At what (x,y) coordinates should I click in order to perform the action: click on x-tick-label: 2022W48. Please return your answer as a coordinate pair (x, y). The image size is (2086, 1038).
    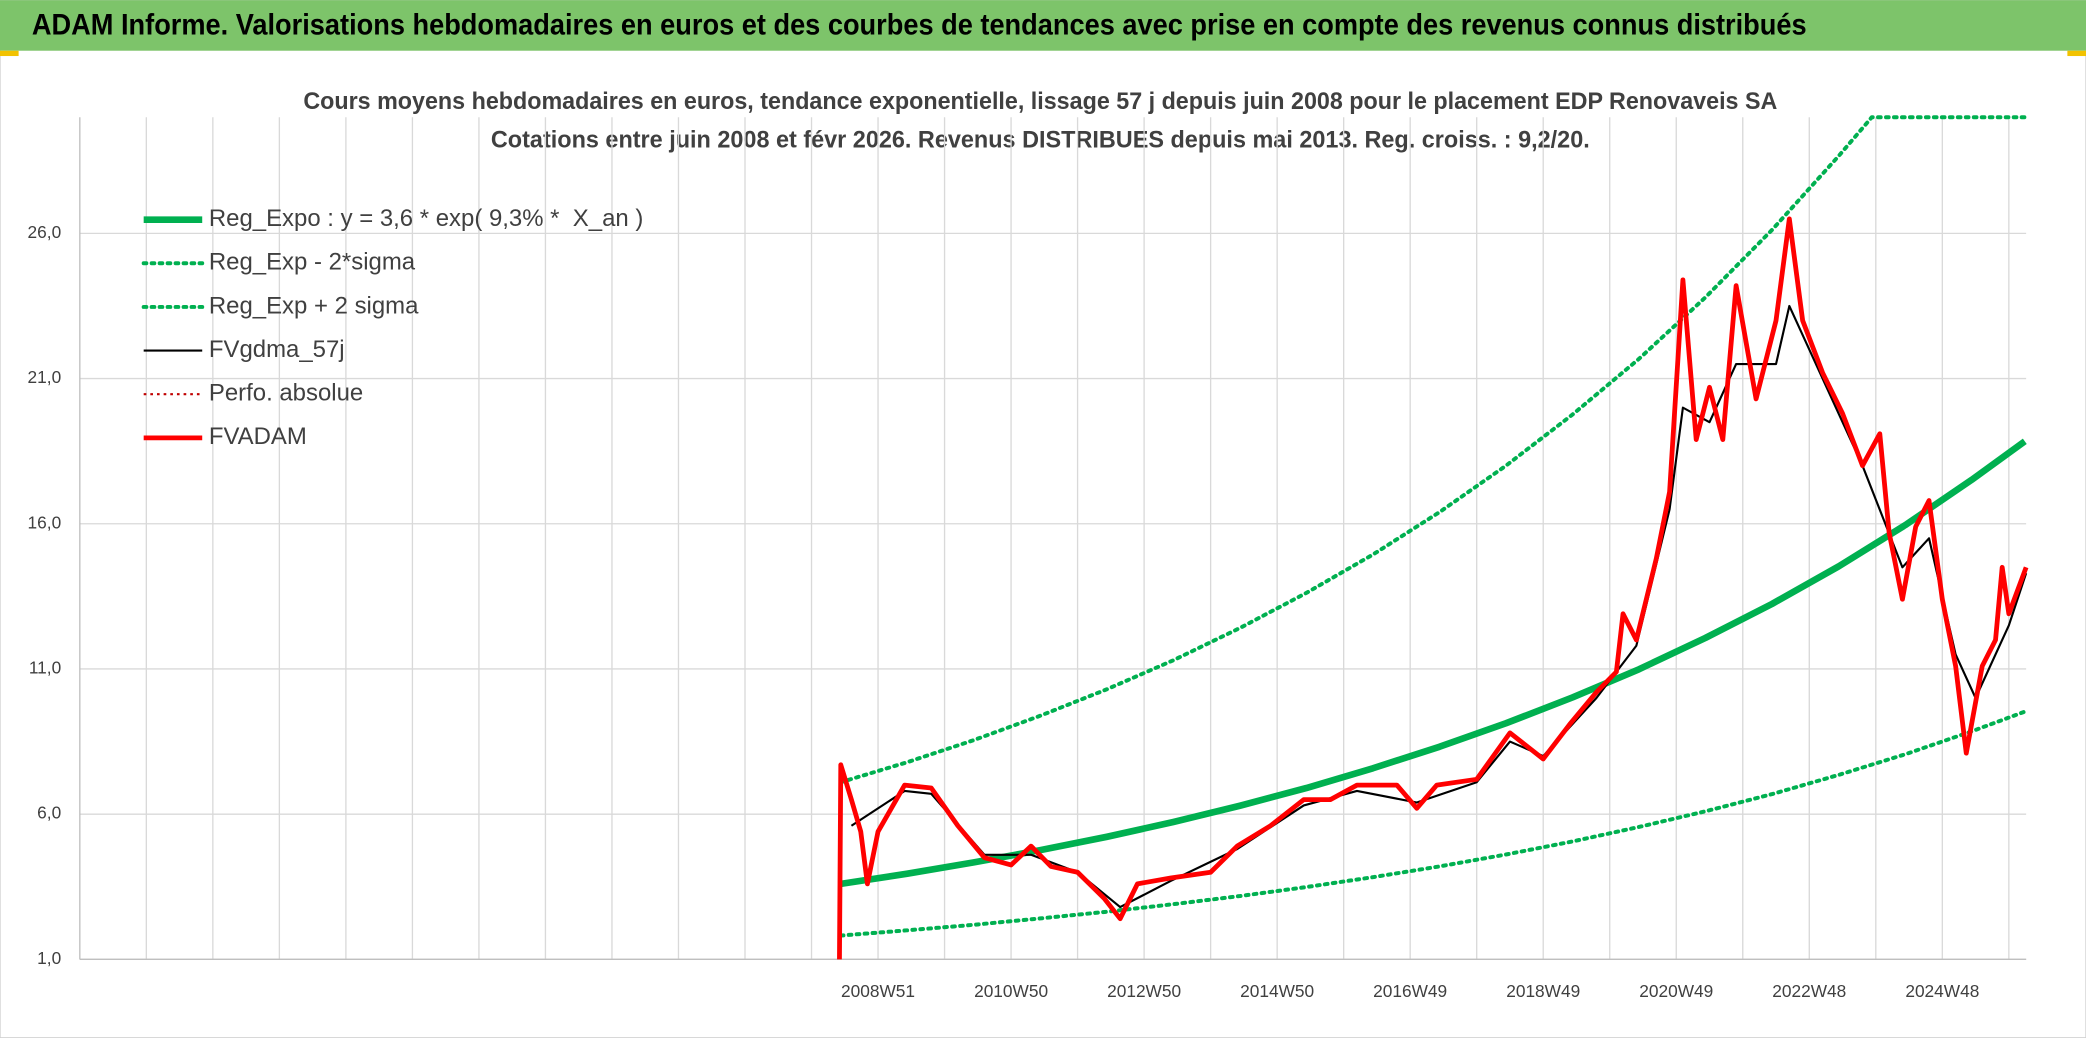
    Looking at the image, I should click on (1809, 991).